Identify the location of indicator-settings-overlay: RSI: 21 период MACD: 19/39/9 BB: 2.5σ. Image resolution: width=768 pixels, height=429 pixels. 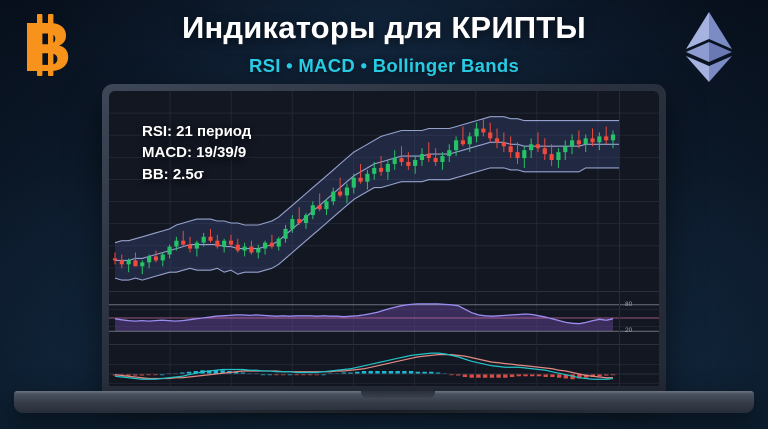
(196, 153).